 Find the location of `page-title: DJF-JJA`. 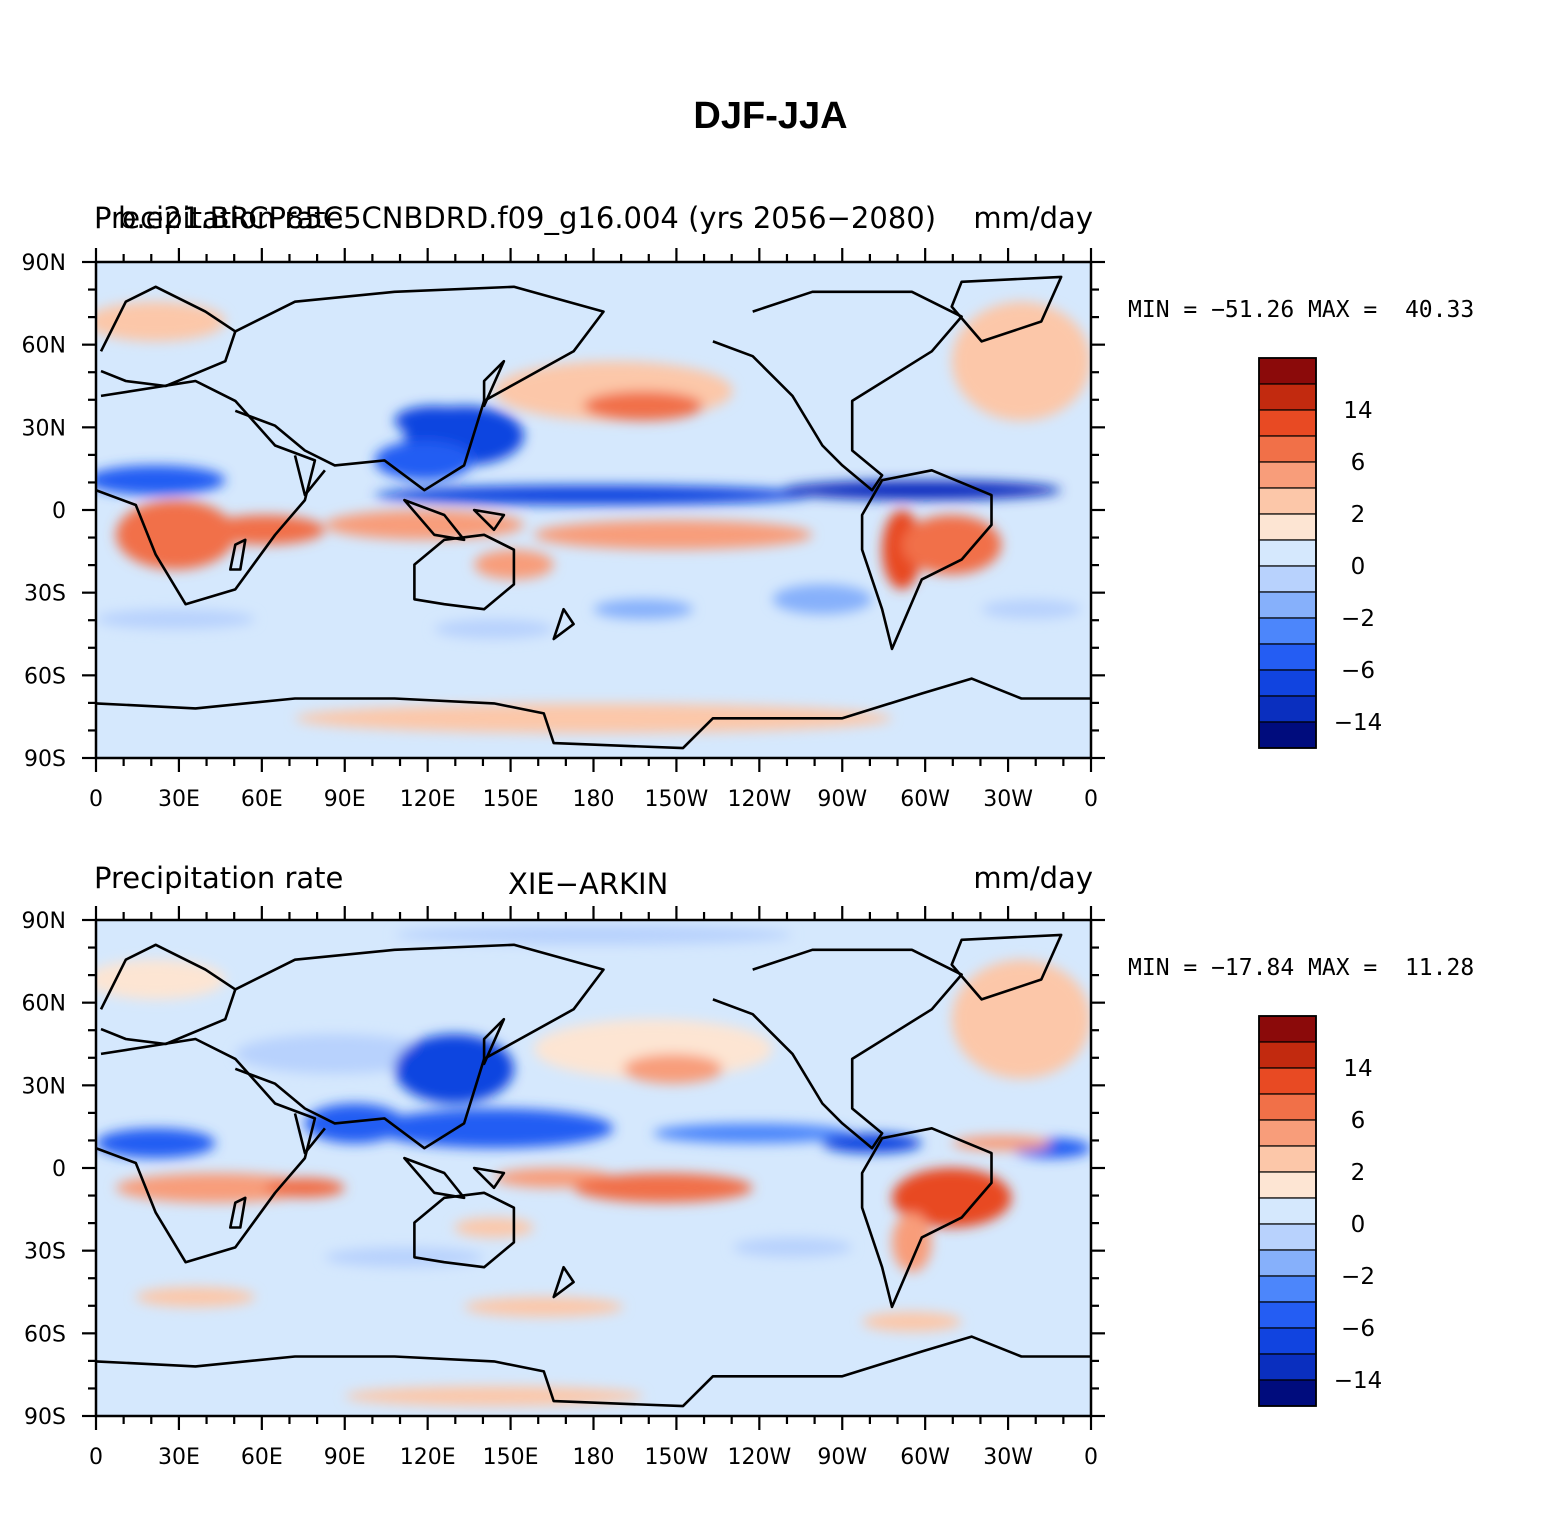

page-title: DJF-JJA is located at coordinates (770, 116).